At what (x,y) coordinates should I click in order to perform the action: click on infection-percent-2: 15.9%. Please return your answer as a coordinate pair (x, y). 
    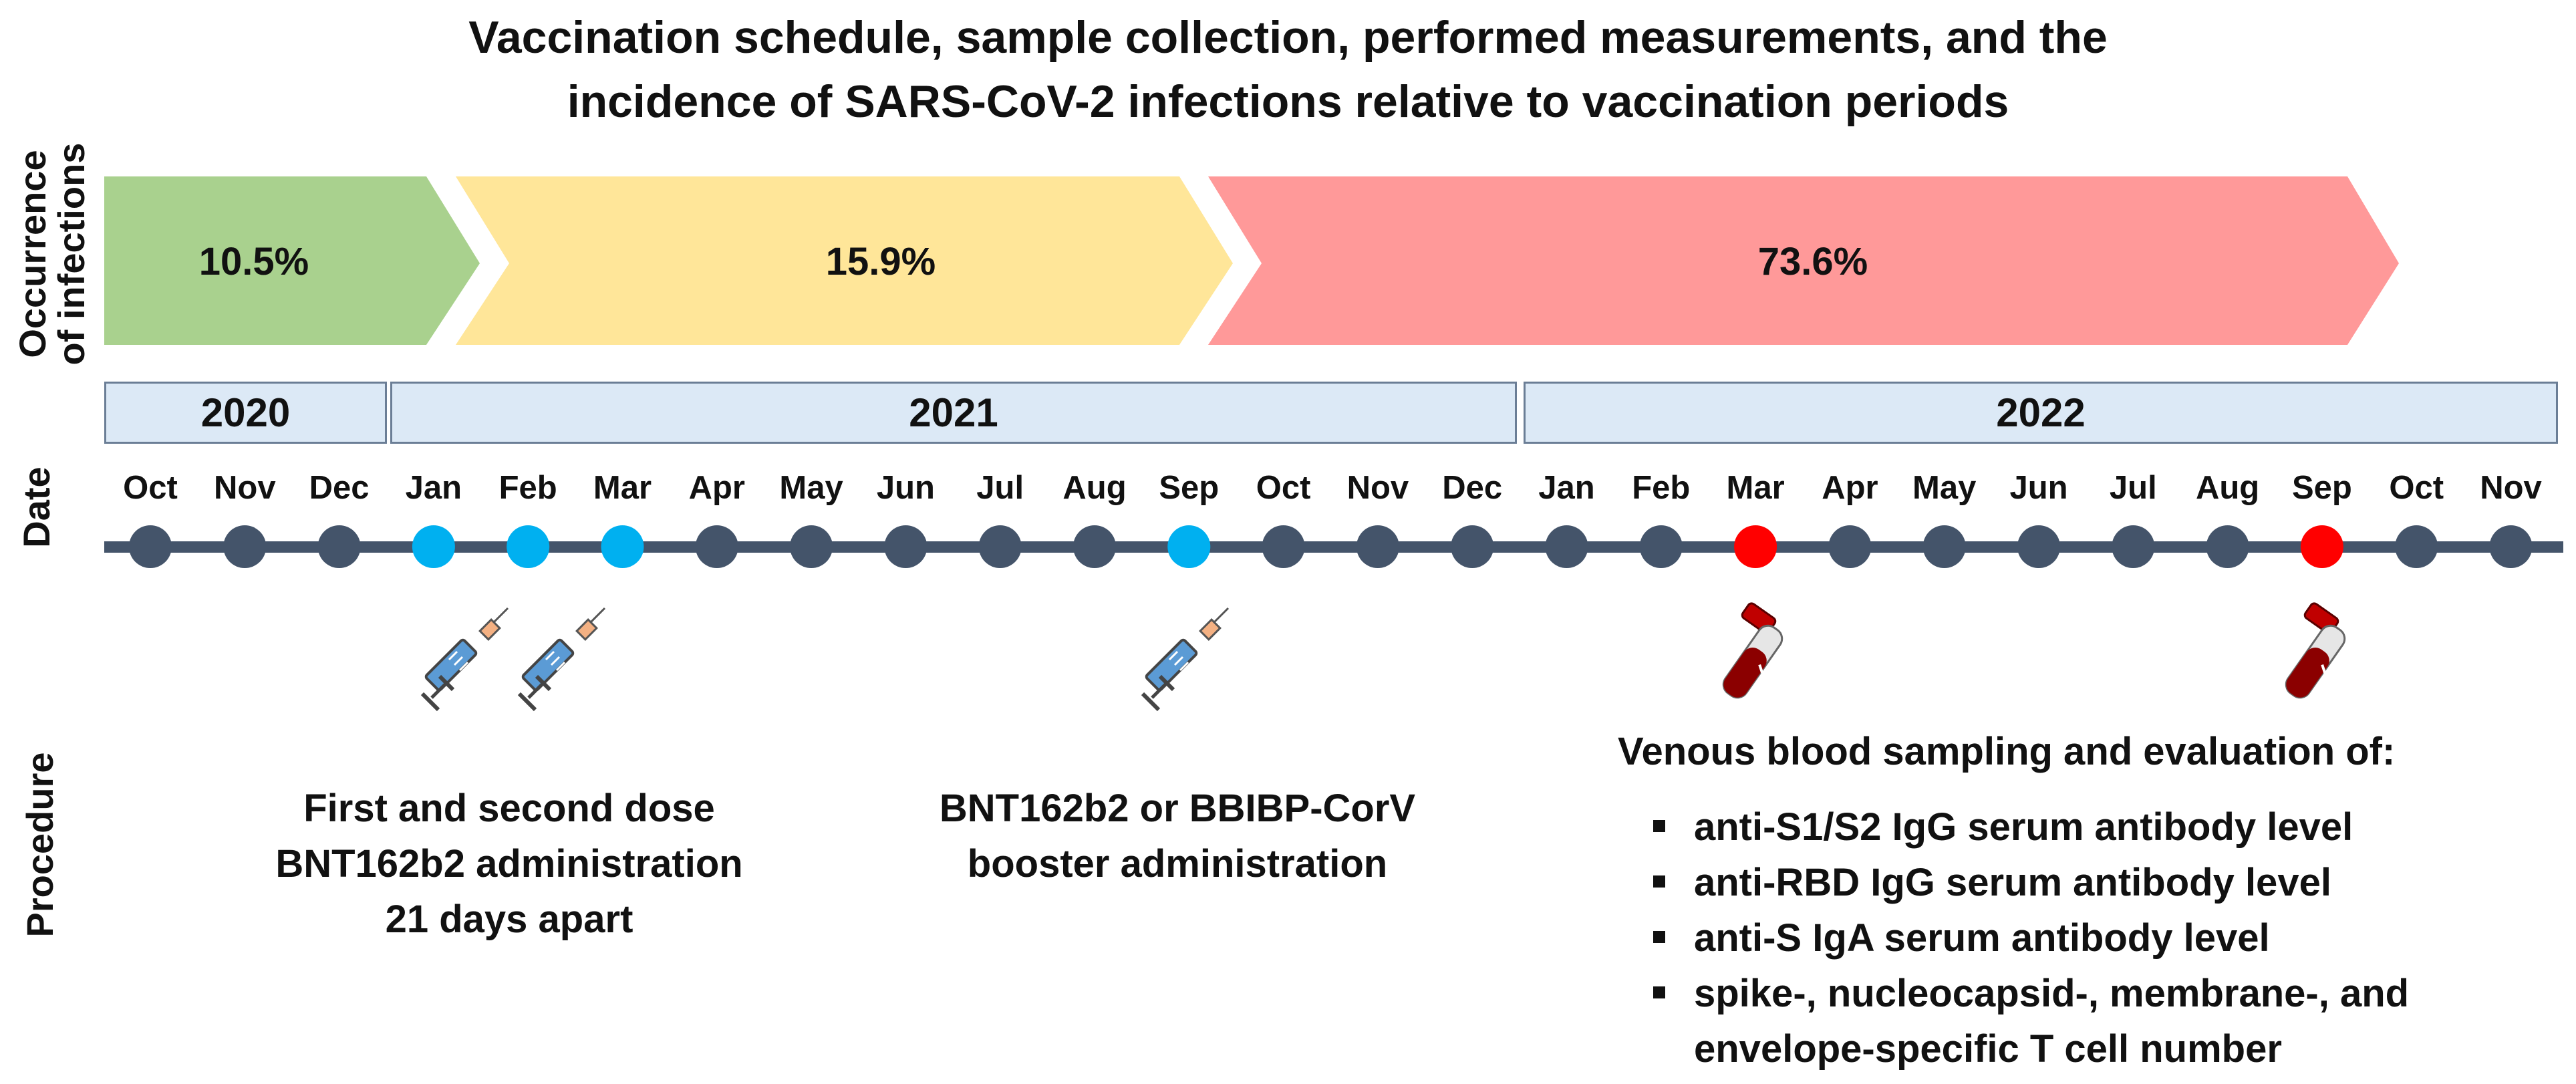
    Looking at the image, I should click on (880, 261).